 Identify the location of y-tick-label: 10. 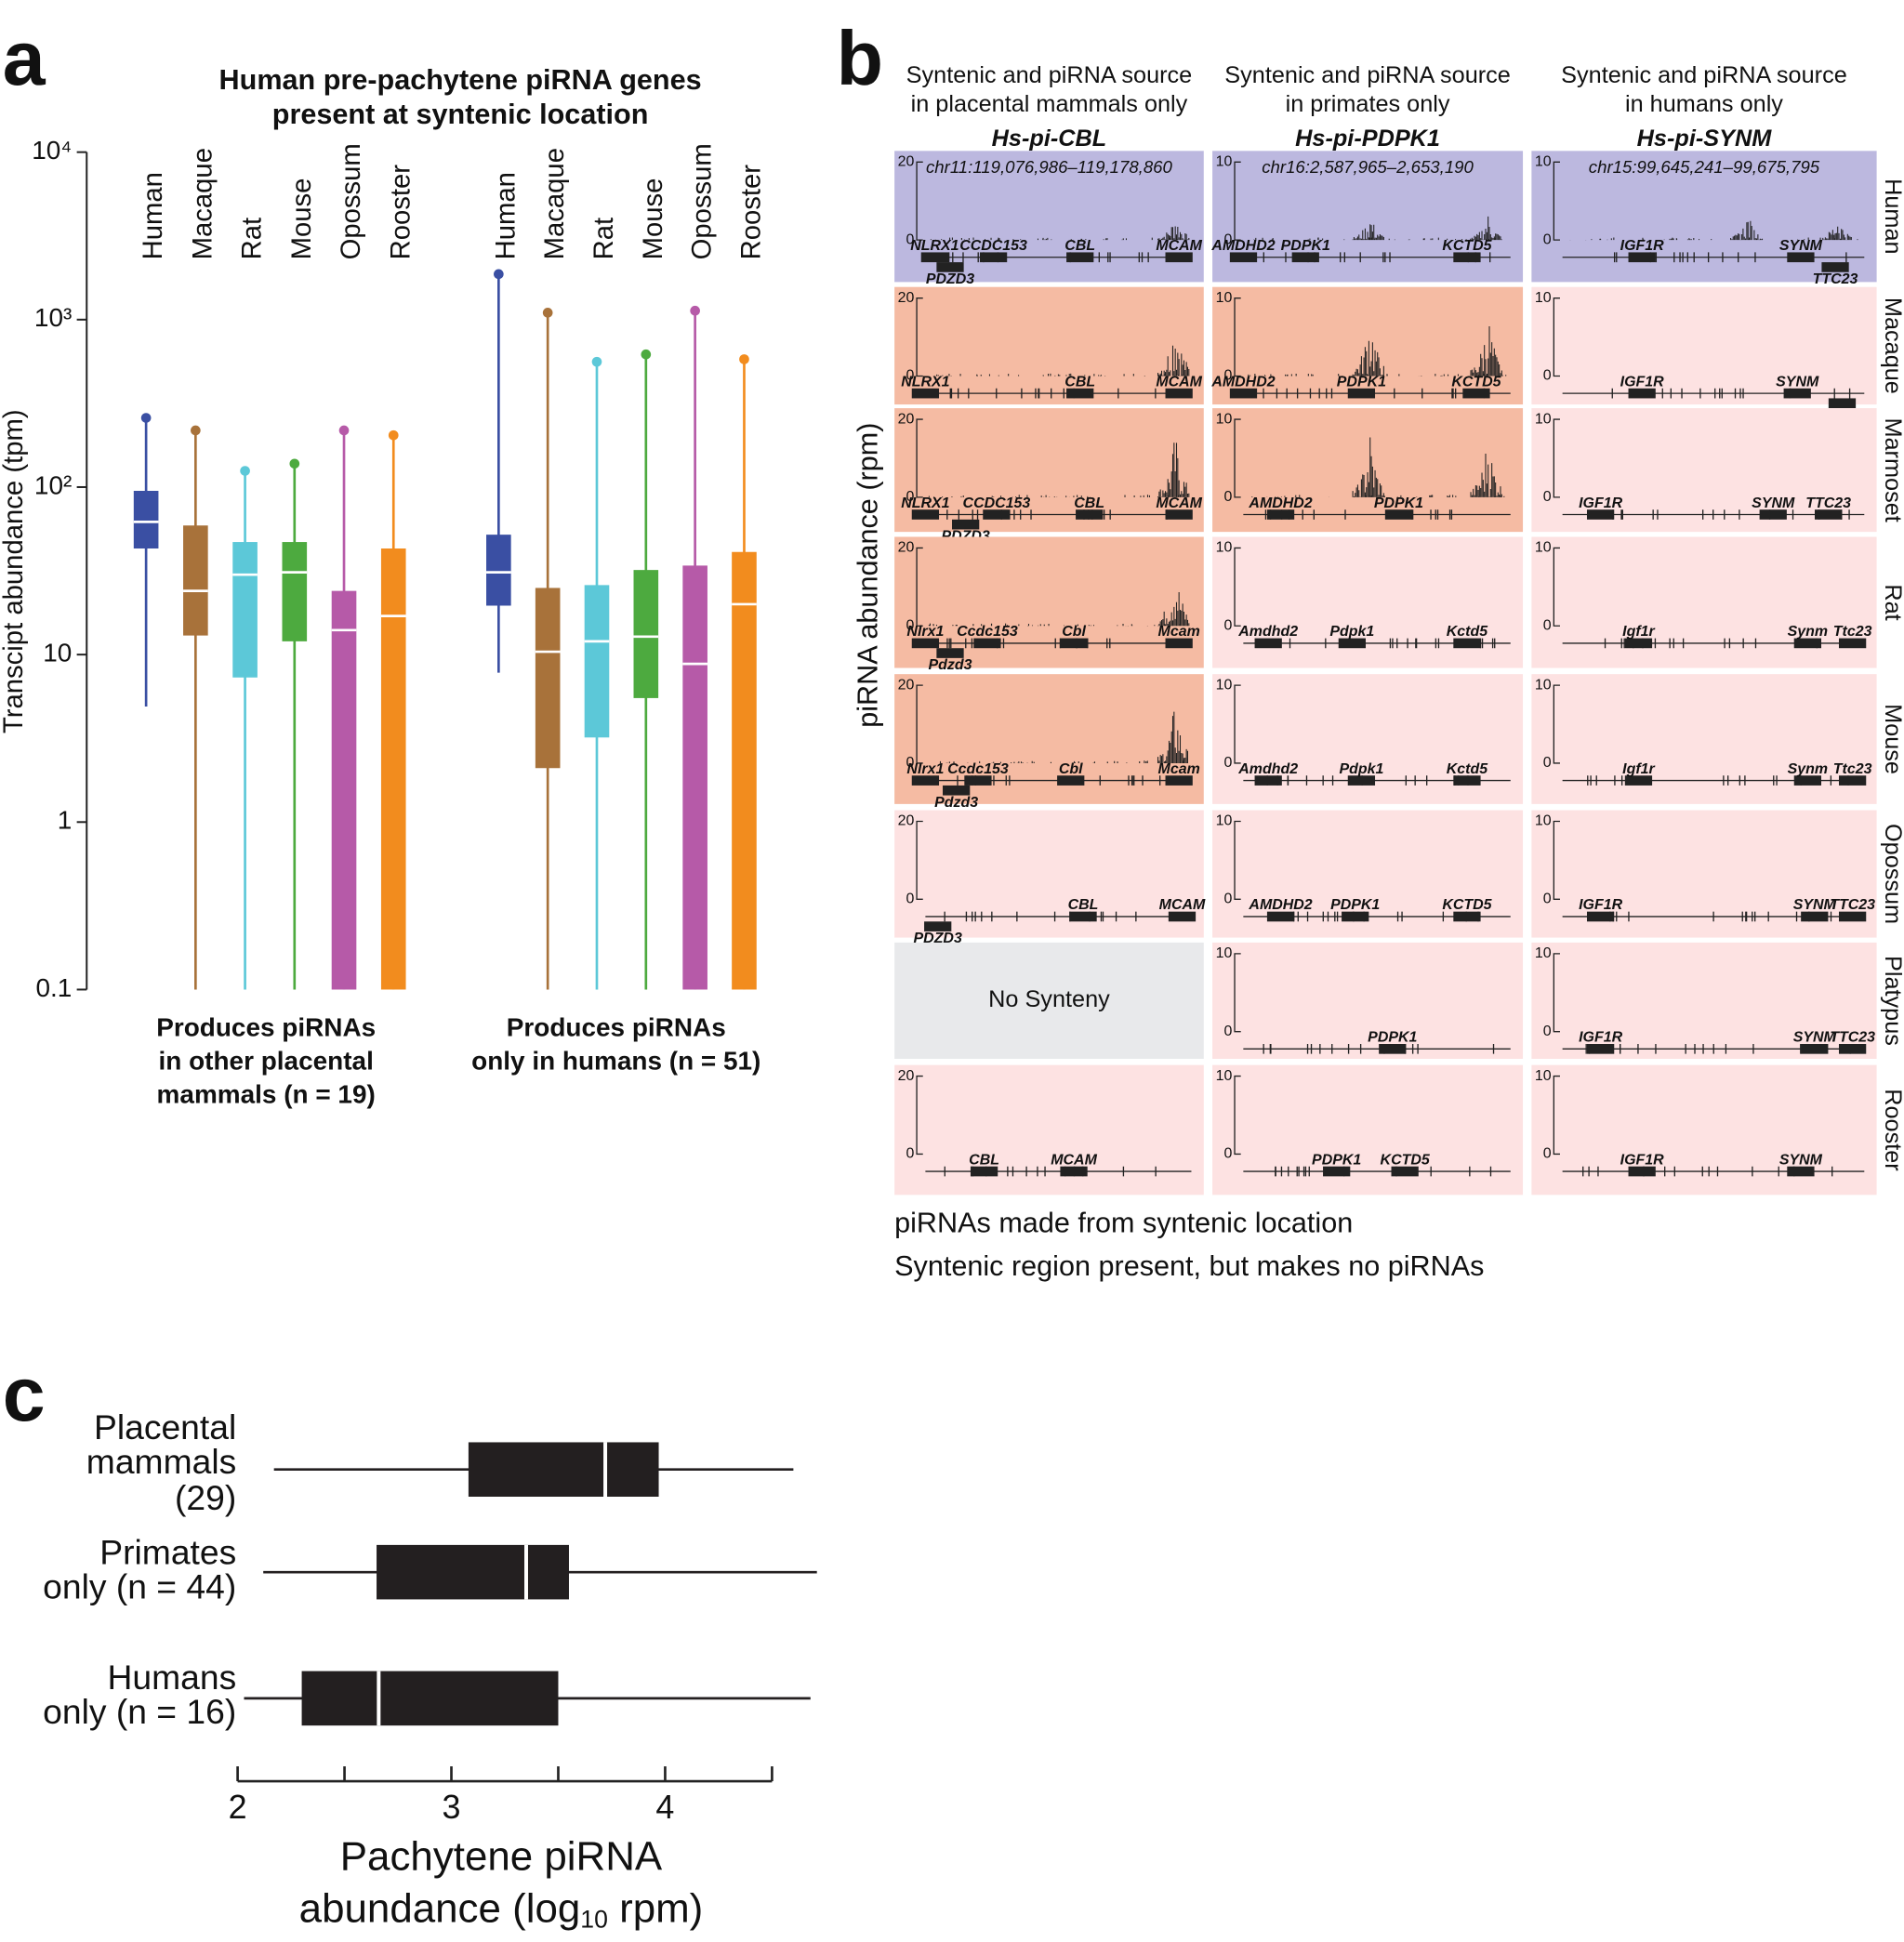
(57, 653).